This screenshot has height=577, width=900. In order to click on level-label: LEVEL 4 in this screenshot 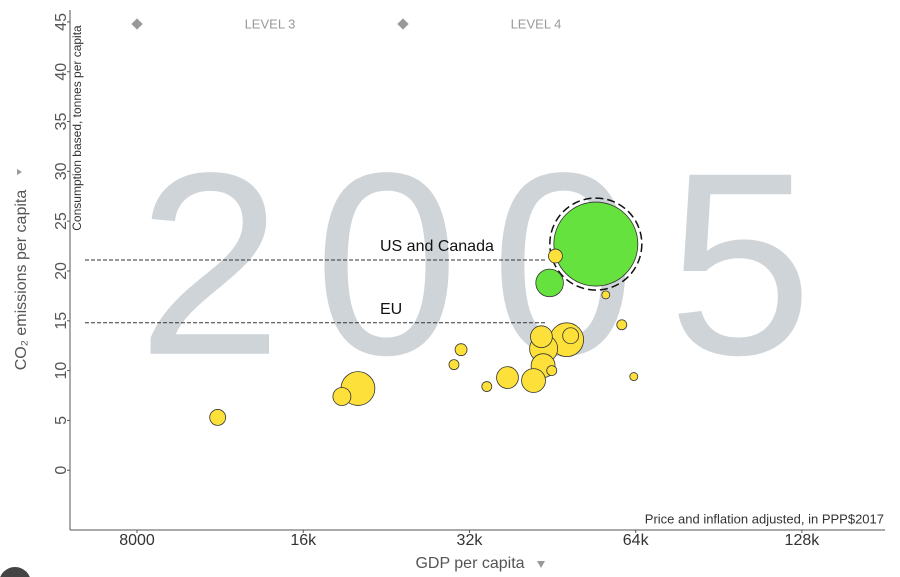, I will do `click(536, 23)`.